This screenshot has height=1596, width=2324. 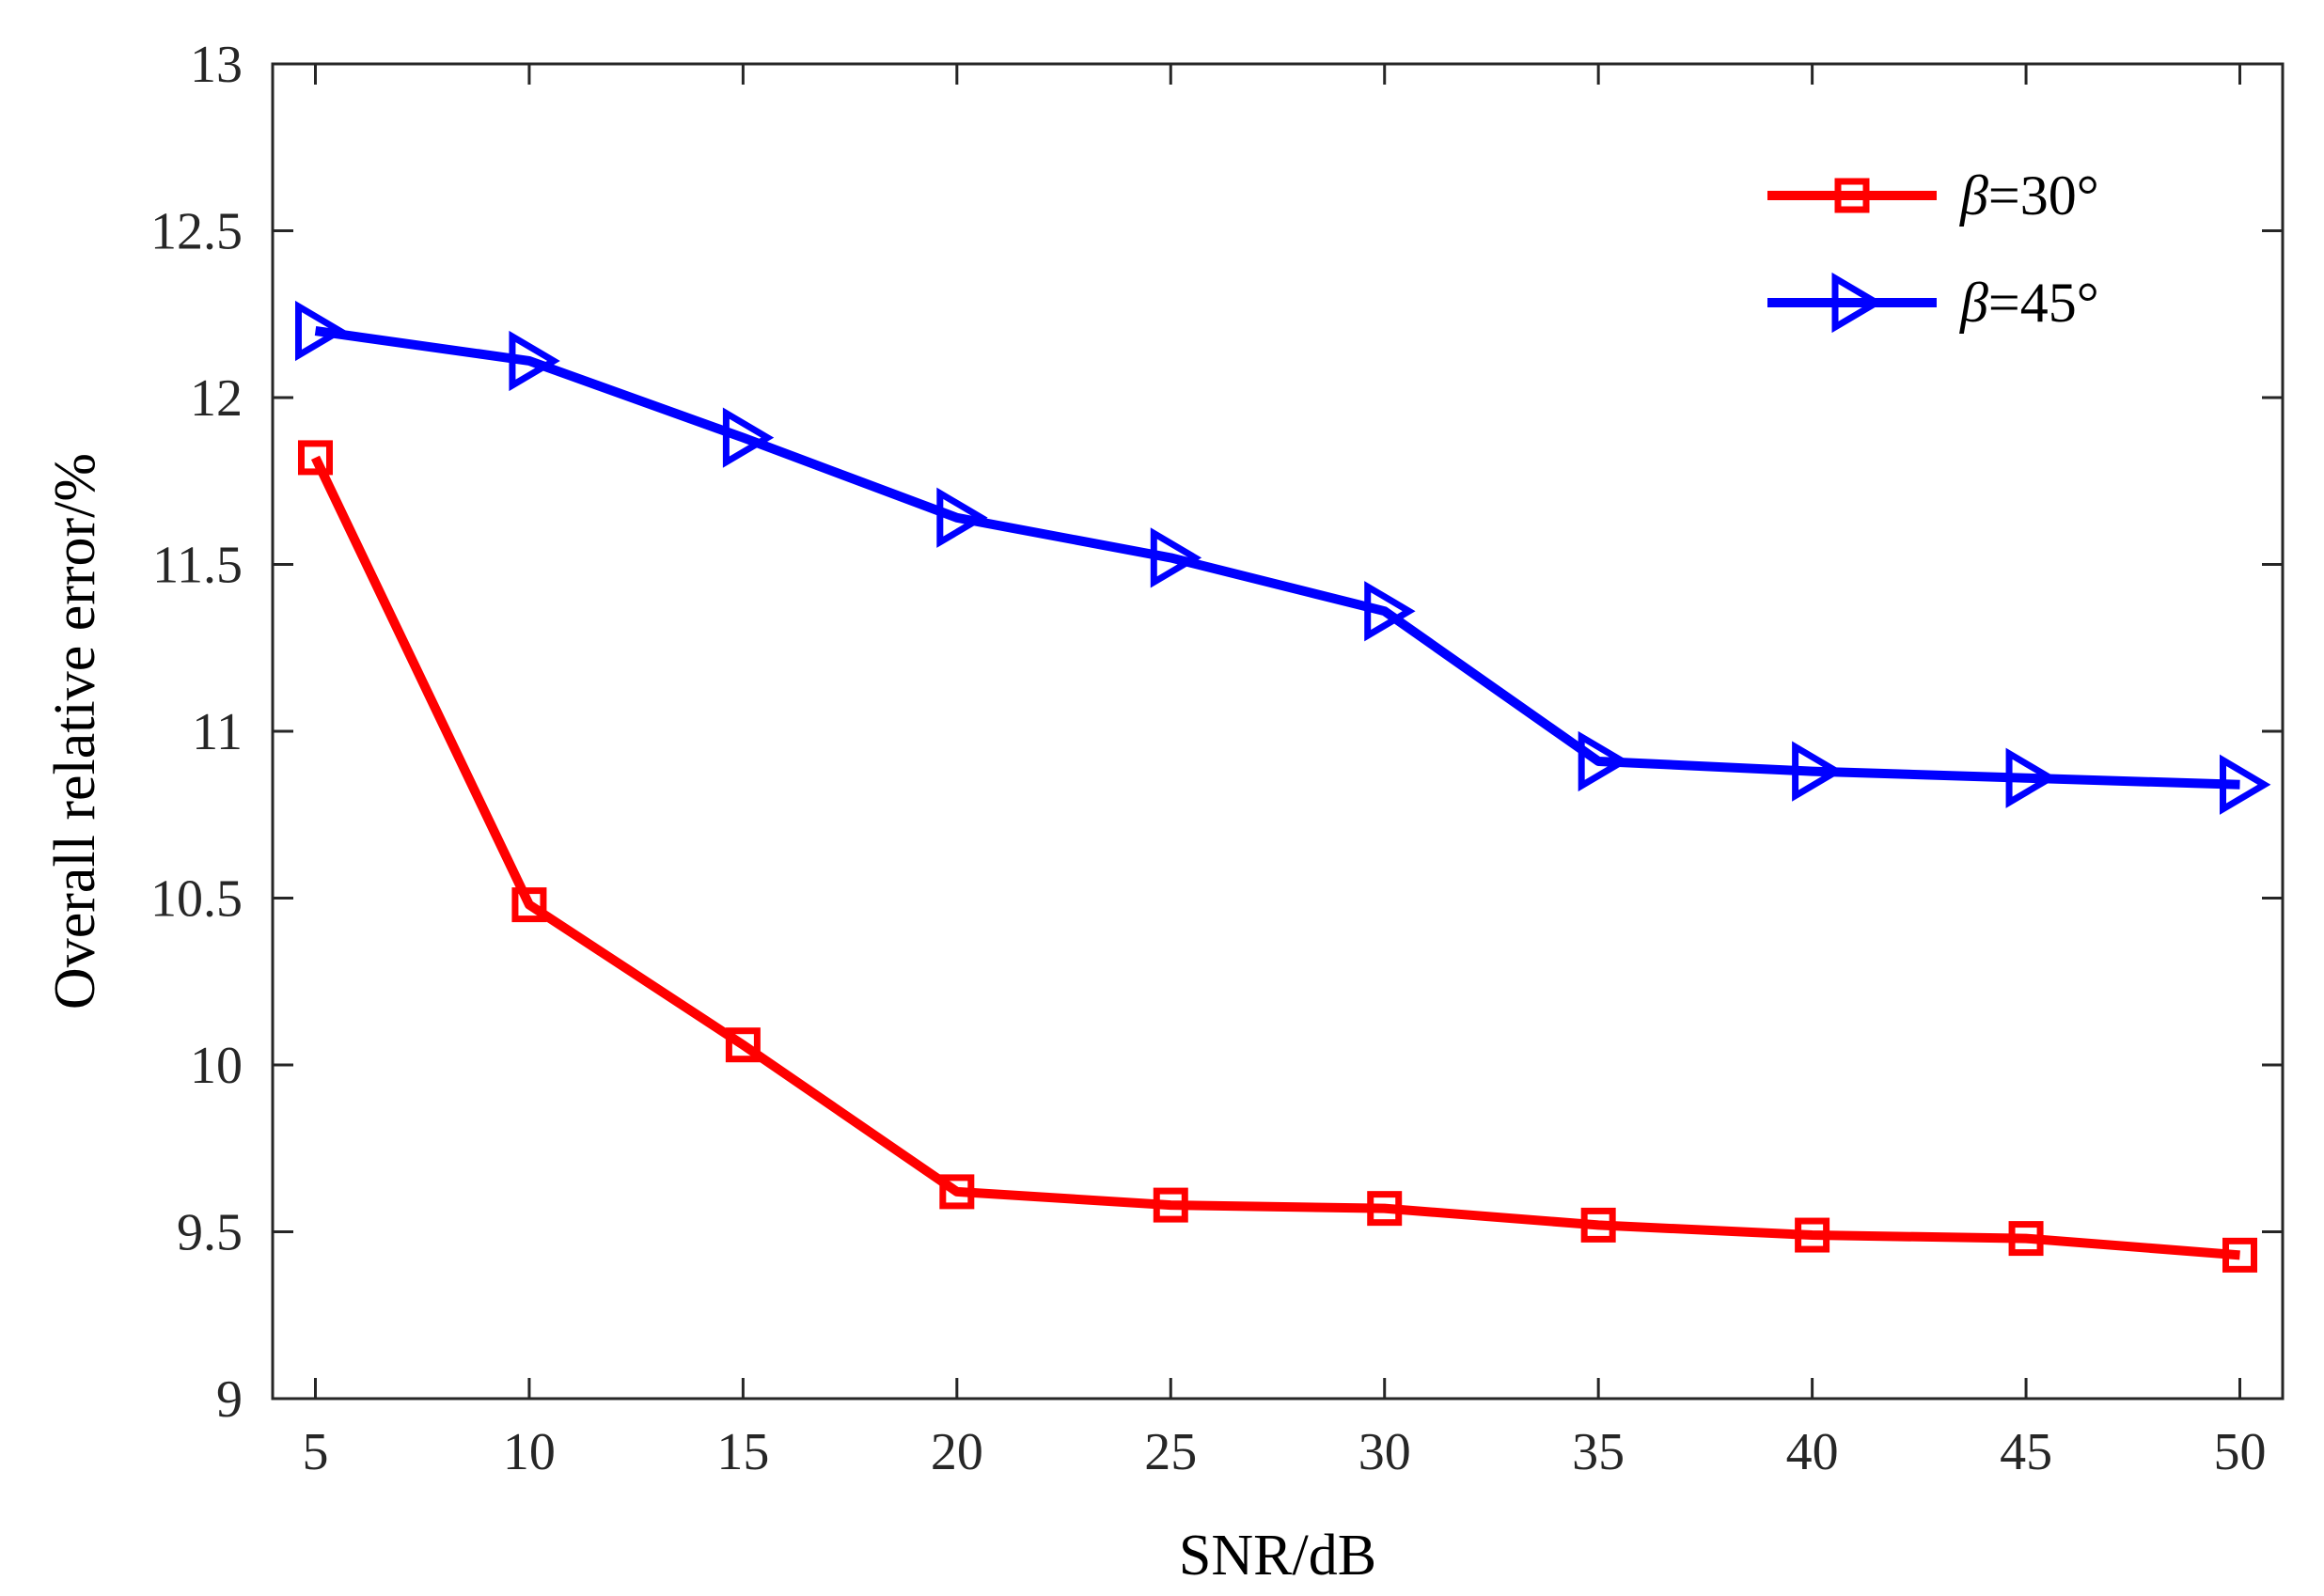 What do you see at coordinates (742, 1452) in the screenshot?
I see `x-tick-label: 15` at bounding box center [742, 1452].